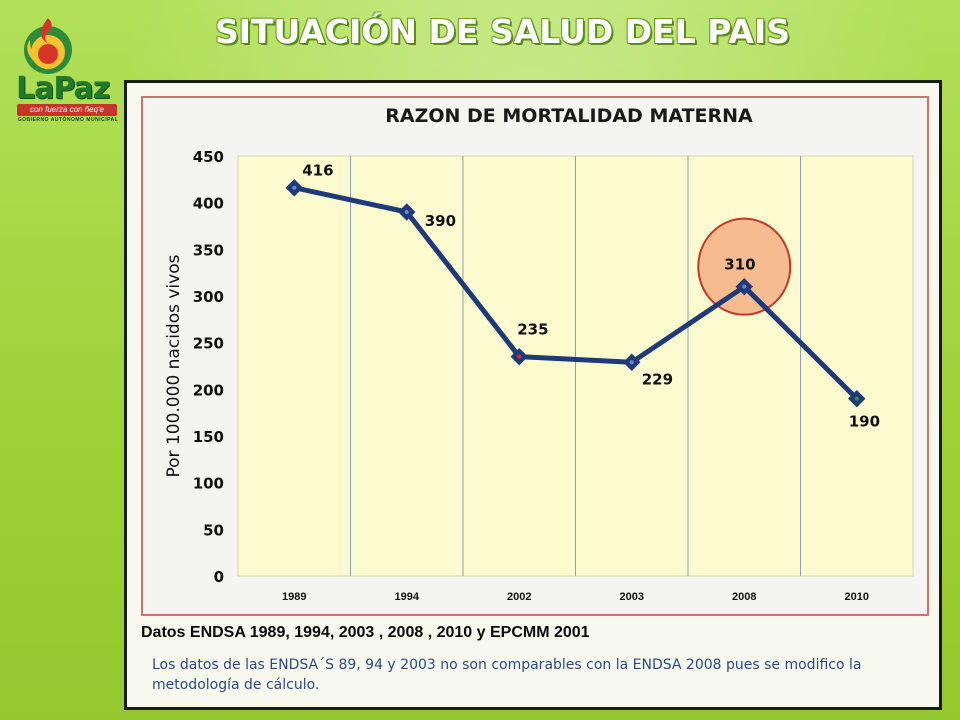 The image size is (960, 720). I want to click on lapaz-logo, so click(64, 70).